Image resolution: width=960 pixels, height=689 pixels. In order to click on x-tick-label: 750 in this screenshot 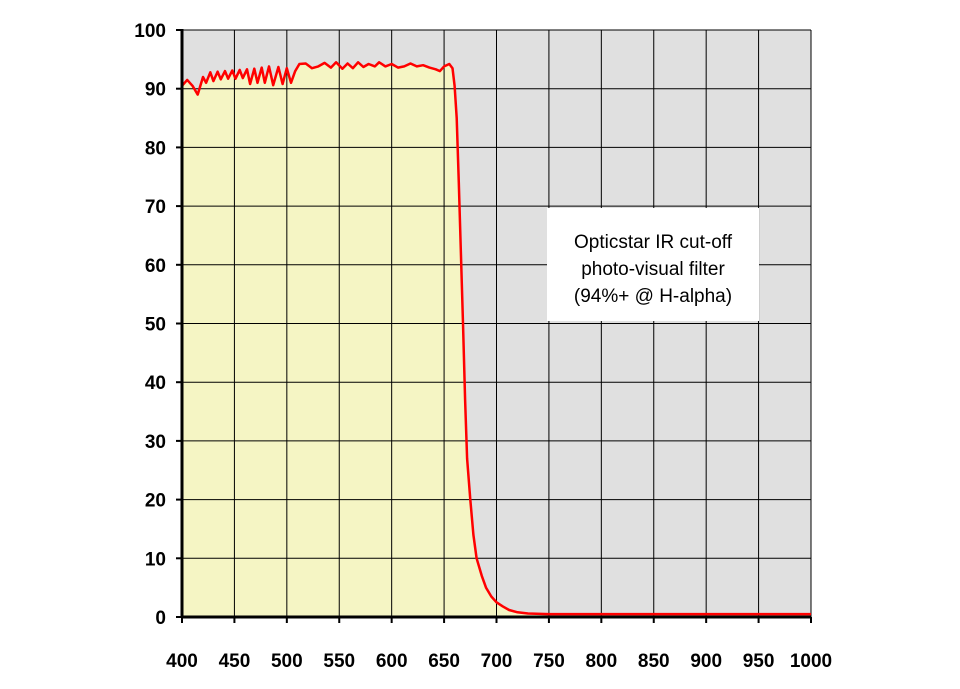, I will do `click(549, 661)`.